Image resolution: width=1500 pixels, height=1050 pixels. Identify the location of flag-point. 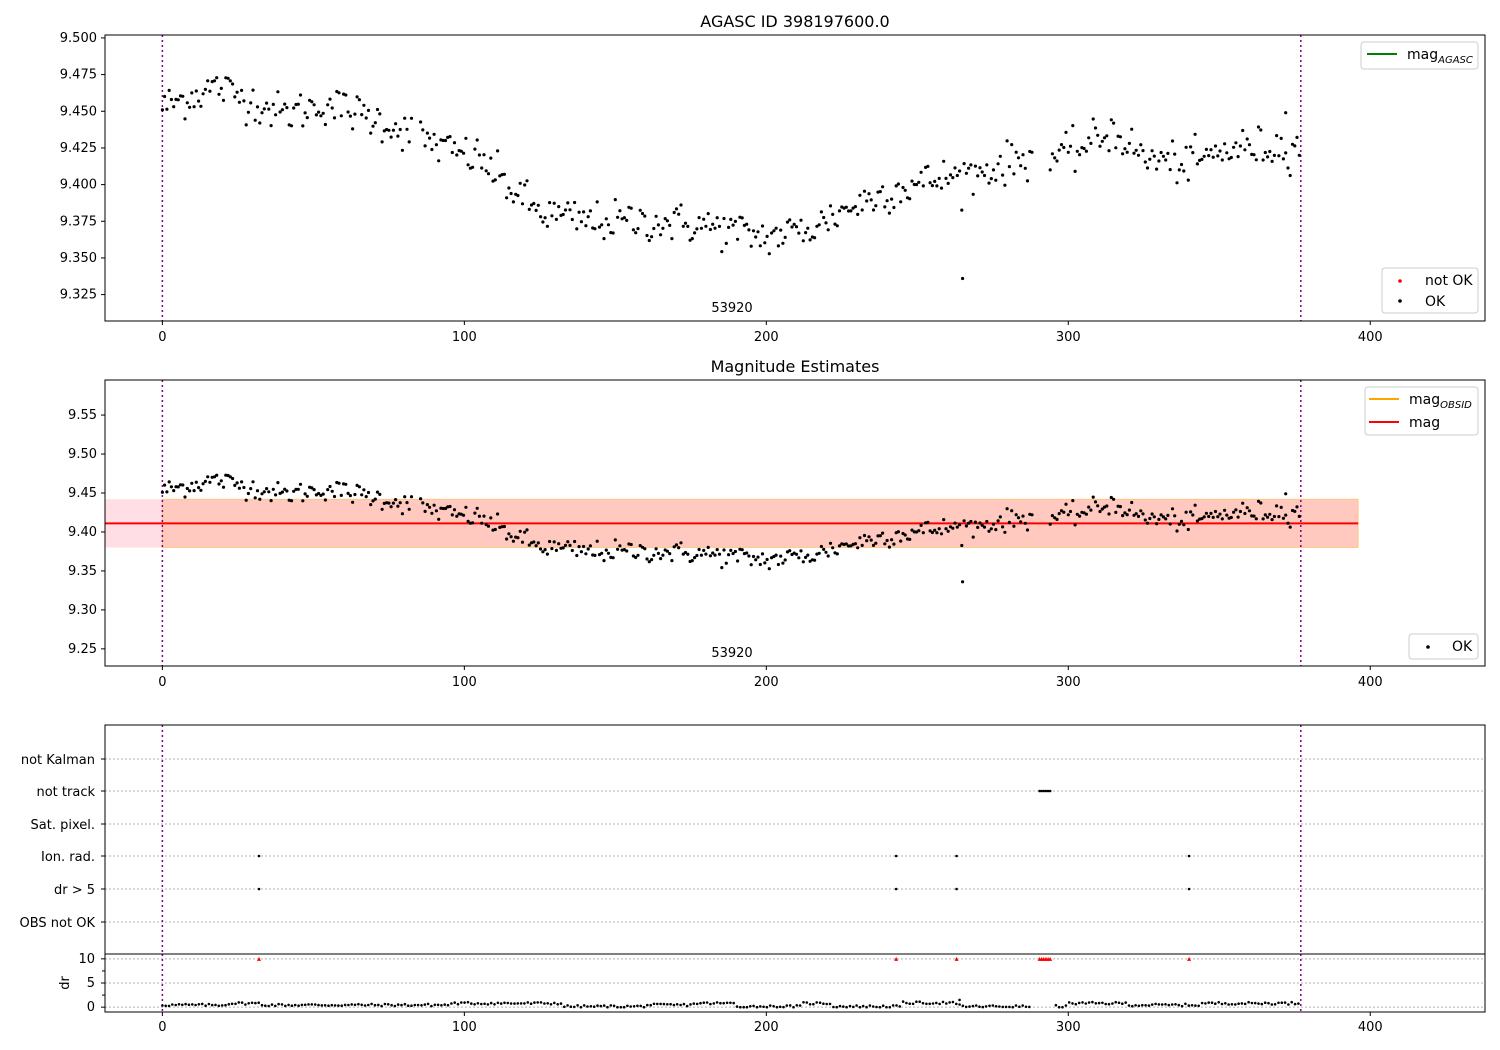
(1189, 856).